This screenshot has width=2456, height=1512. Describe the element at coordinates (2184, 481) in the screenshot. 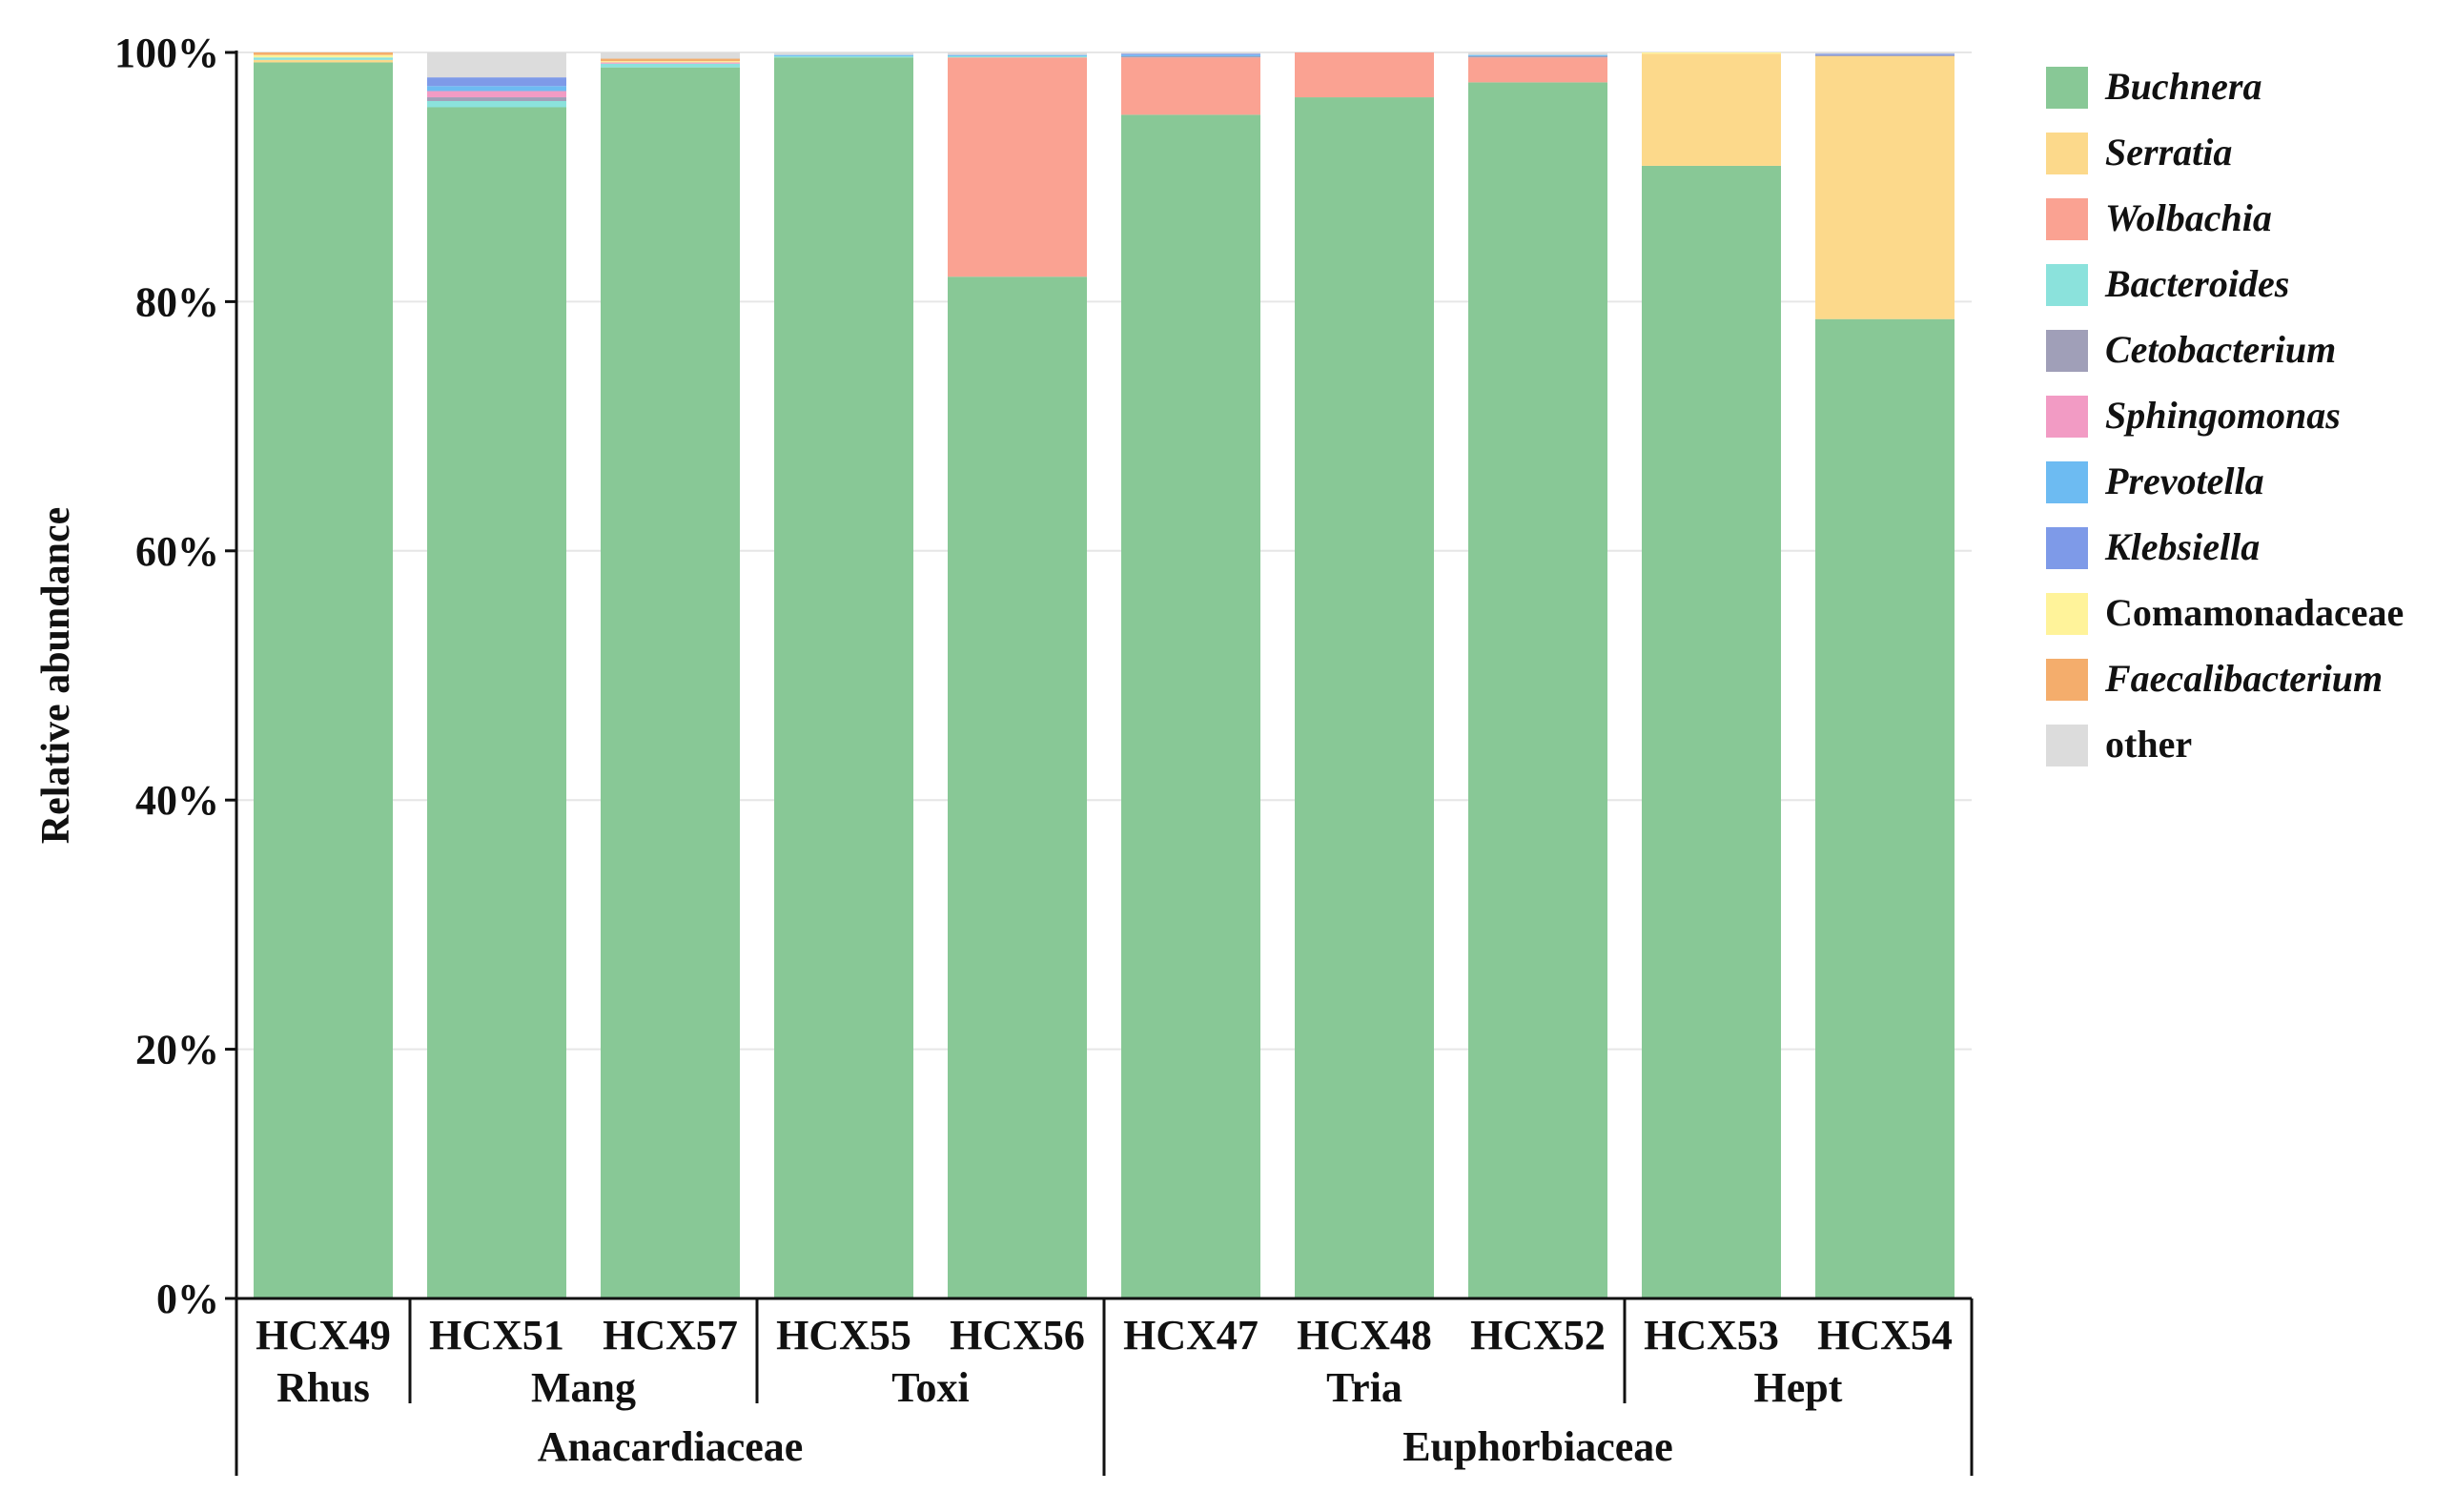

I see `legend-label: Prevotella` at that location.